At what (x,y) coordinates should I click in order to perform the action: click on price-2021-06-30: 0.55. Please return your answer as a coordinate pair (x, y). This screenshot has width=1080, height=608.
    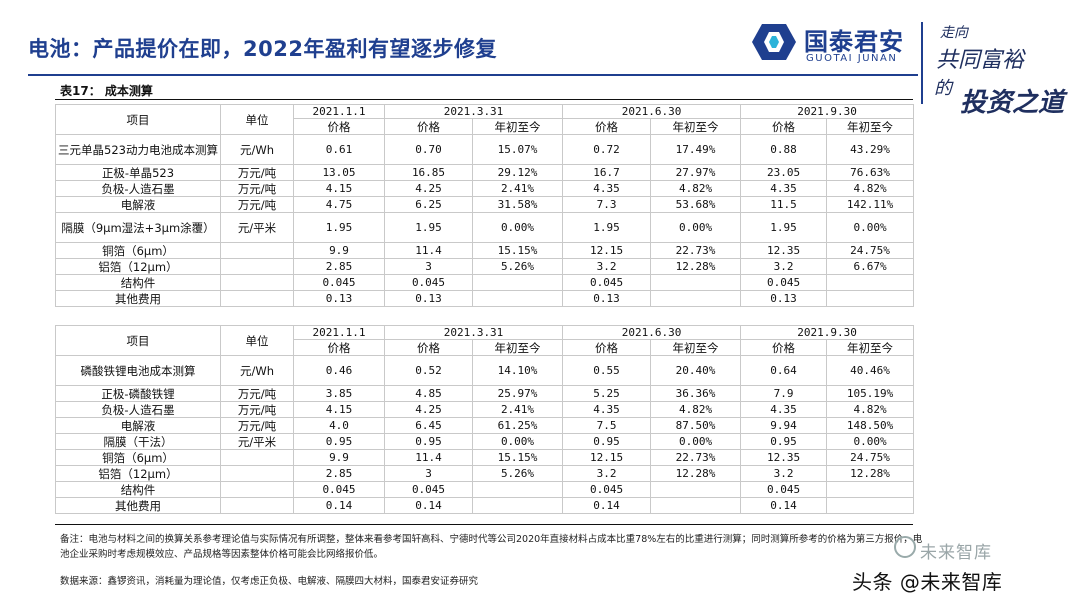
    Looking at the image, I should click on (607, 370).